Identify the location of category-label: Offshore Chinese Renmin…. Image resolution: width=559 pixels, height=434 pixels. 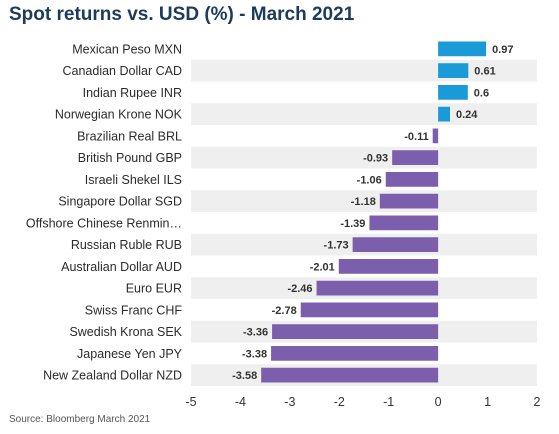
(104, 223).